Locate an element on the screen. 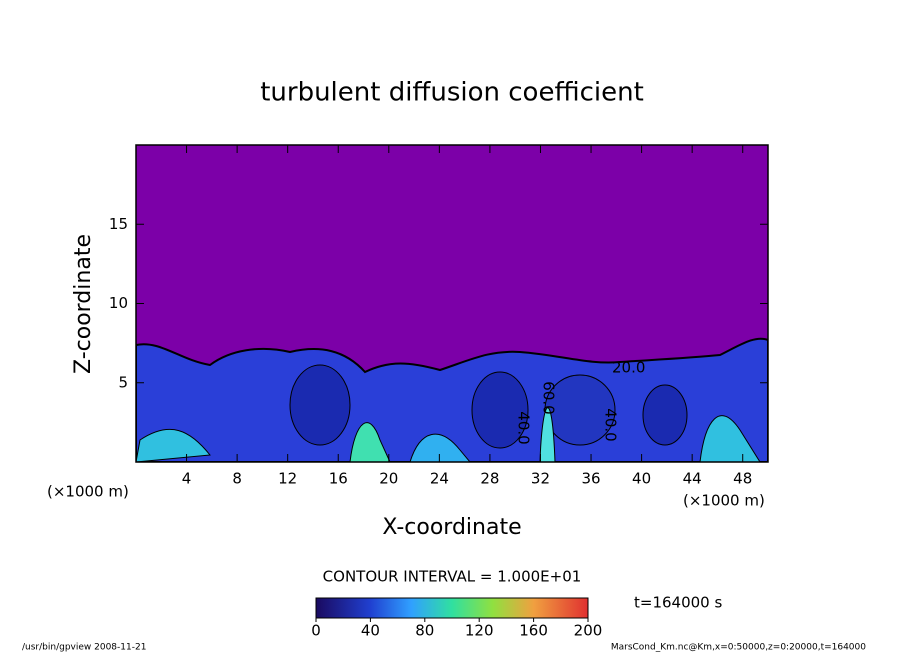  contour-interval: CONTOUR INTERVAL = 1.000E+01 is located at coordinates (452, 577).